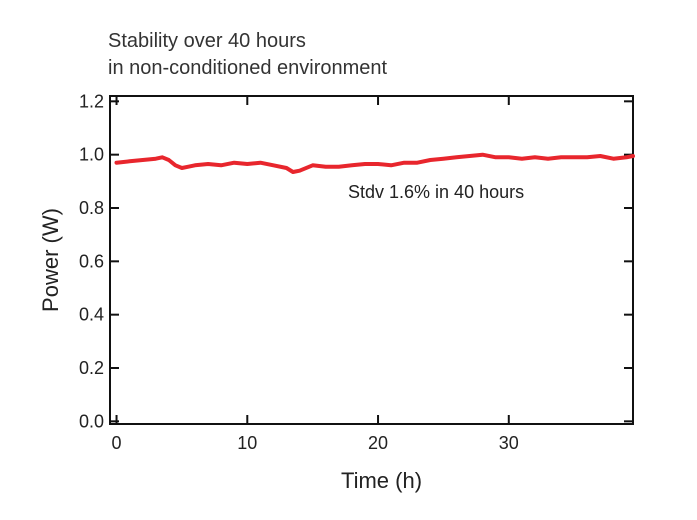 This screenshot has height=520, width=697. What do you see at coordinates (509, 443) in the screenshot?
I see `x-tick-label: 30` at bounding box center [509, 443].